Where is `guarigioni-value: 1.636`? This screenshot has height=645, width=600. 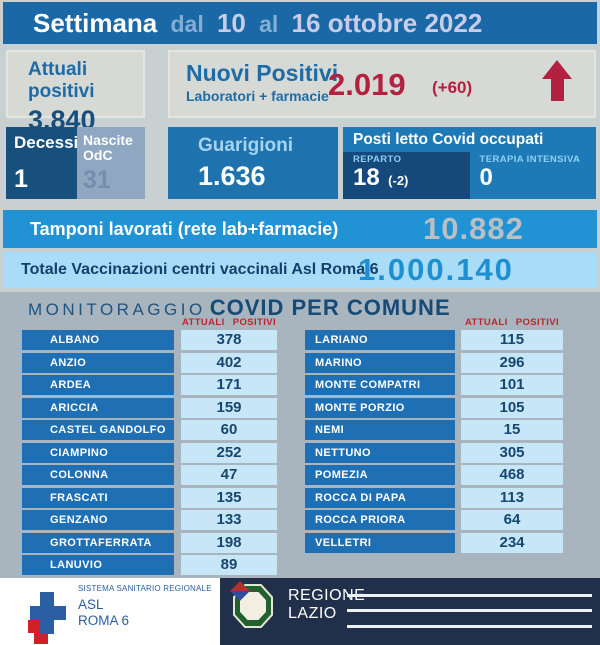 guarigioni-value: 1.636 is located at coordinates (232, 176).